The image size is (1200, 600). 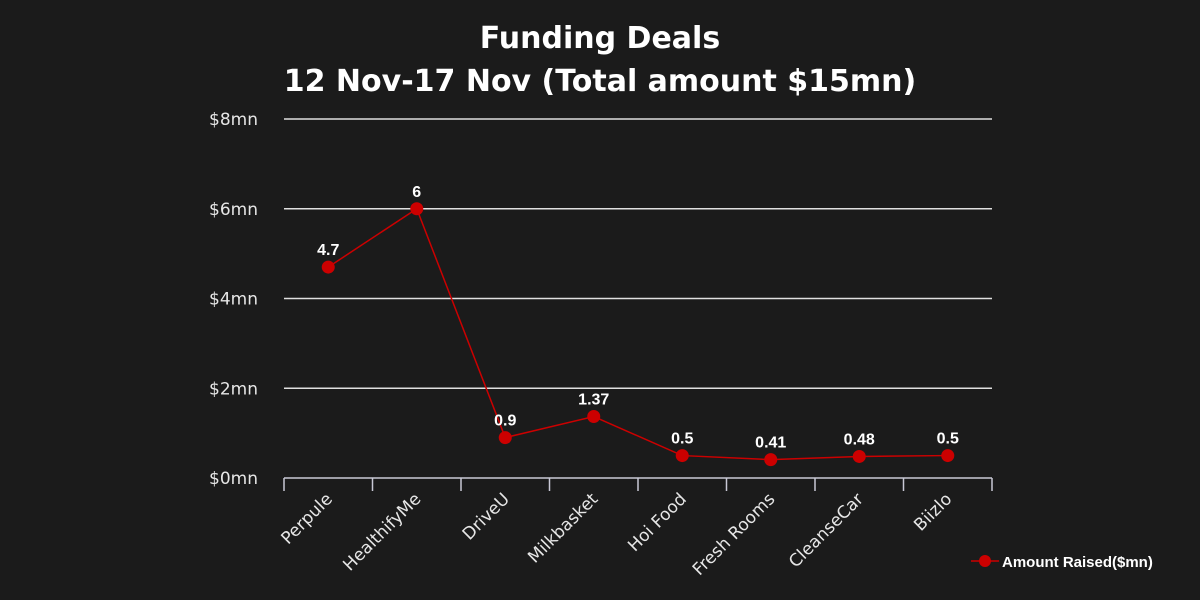 What do you see at coordinates (657, 522) in the screenshot?
I see `x-tick-label: Hoi Food` at bounding box center [657, 522].